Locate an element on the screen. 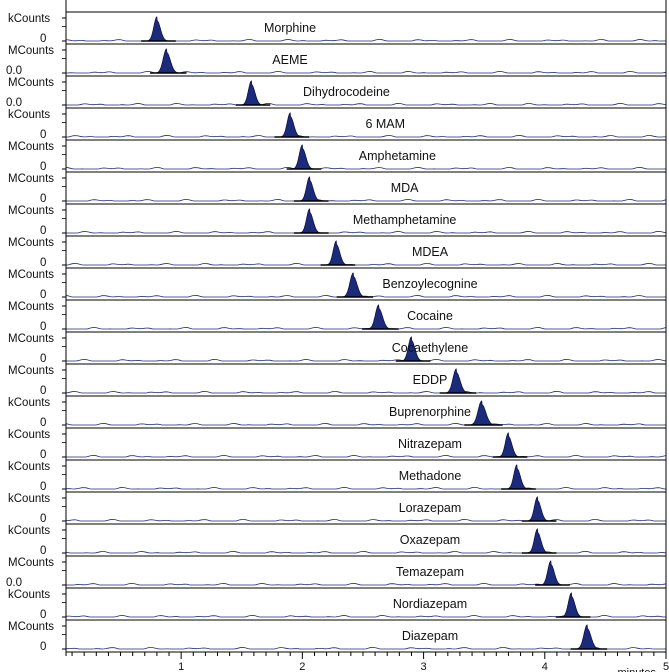 The width and height of the screenshot is (669, 672). strip-zero-label: 0.0 is located at coordinates (14, 583).